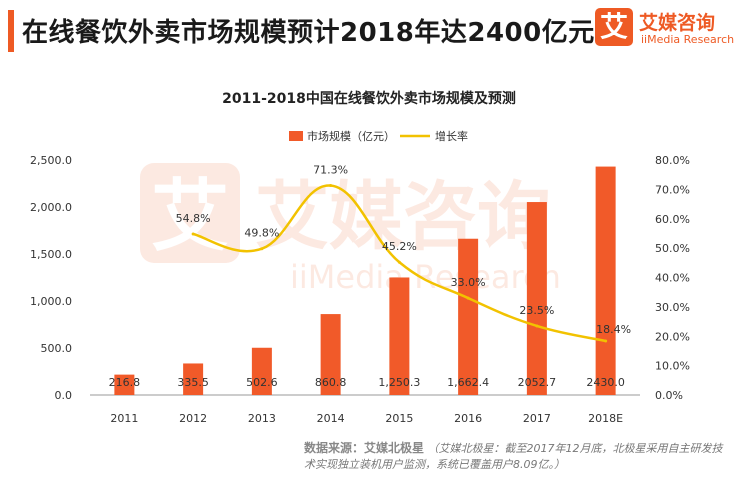 This screenshot has width=738, height=480. What do you see at coordinates (672, 189) in the screenshot?
I see `right-tick-label: 70.0%` at bounding box center [672, 189].